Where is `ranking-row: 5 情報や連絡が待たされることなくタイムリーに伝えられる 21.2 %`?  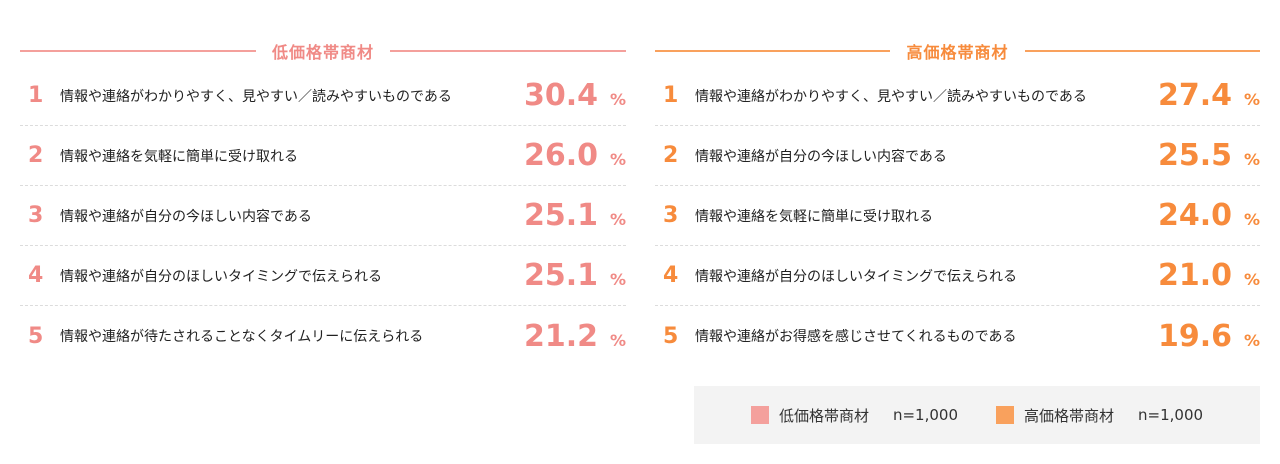
ranking-row: 5 情報や連絡が待たされることなくタイムリーに伝えられる 21.2 % is located at coordinates (323, 336).